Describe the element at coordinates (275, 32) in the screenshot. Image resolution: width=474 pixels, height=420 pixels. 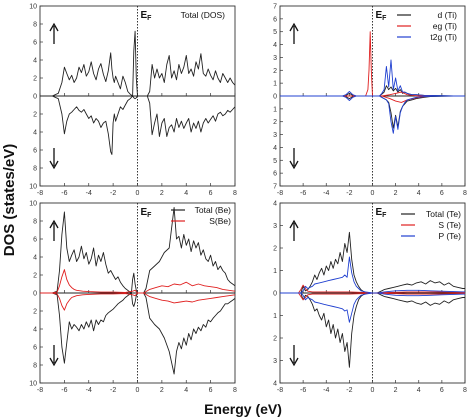
I see `y-tick-label: 5` at that location.